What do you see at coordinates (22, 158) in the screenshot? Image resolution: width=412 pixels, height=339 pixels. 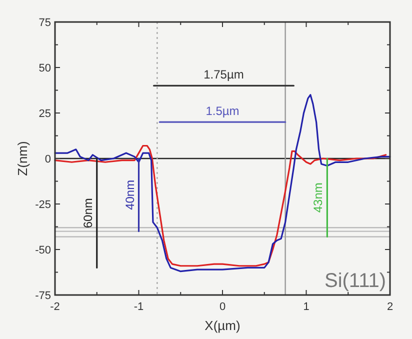 I see `y-axis-title: Z(nm)` at bounding box center [22, 158].